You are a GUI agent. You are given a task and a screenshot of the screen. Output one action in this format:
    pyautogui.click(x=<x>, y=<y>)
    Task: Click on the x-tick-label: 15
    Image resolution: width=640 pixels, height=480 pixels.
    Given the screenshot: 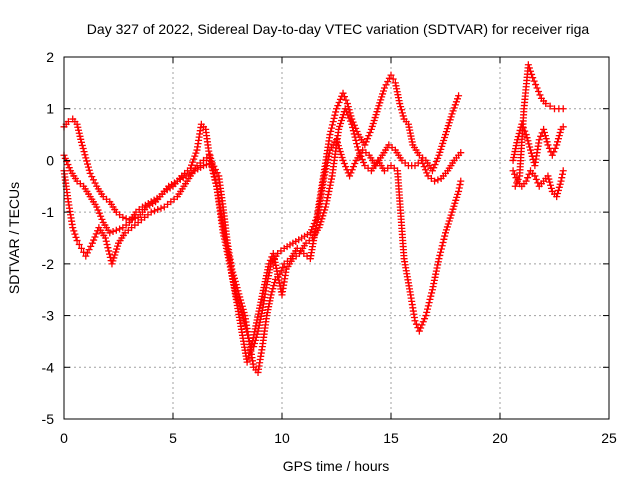 What is the action you would take?
    pyautogui.click(x=391, y=438)
    